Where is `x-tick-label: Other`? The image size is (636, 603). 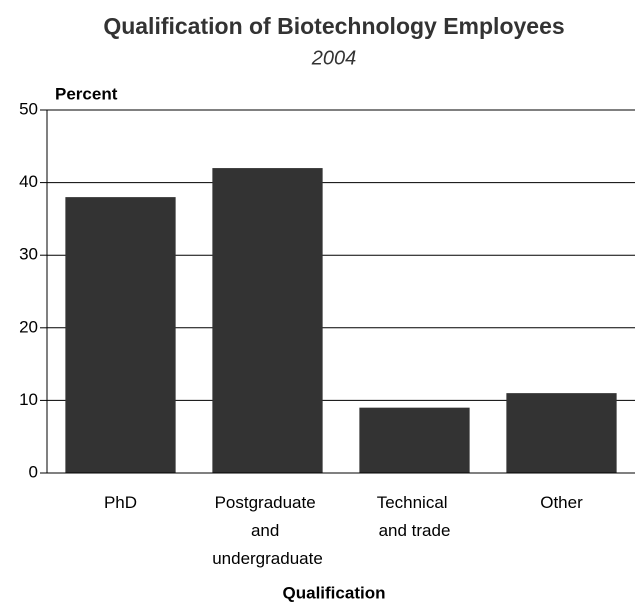
x-tick-label: Other is located at coordinates (561, 502).